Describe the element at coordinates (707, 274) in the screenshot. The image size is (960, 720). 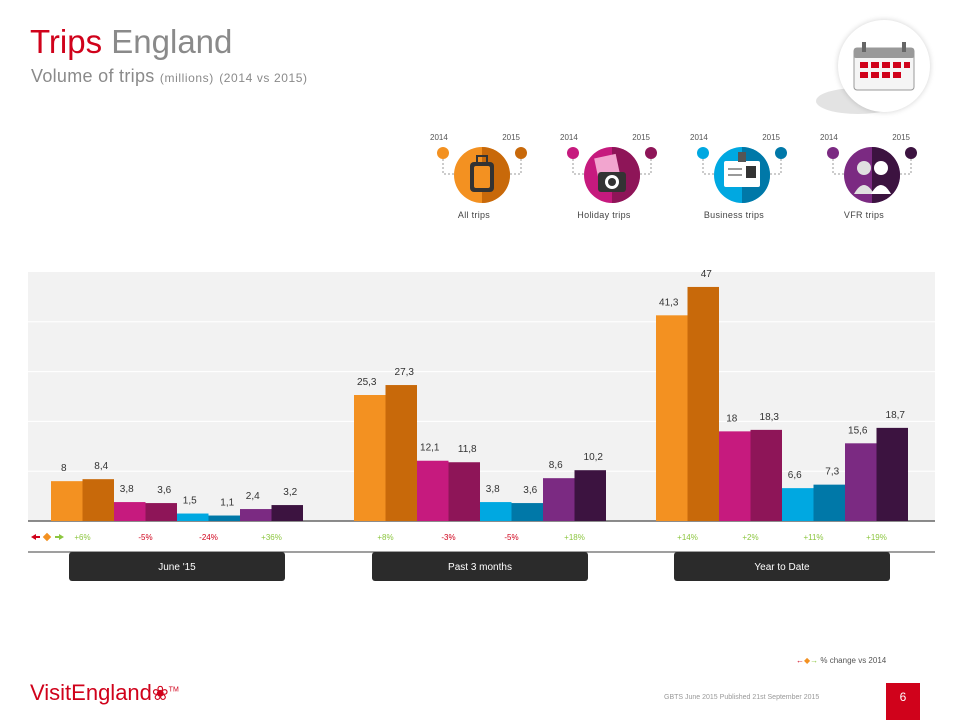
I see `data-label: 47` at that location.